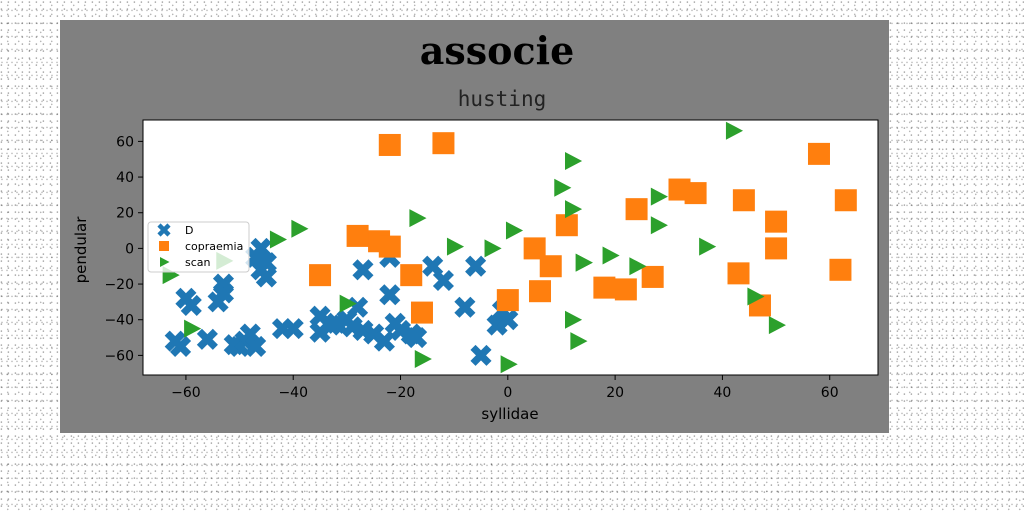 This screenshot has width=1024, height=512. What do you see at coordinates (507, 393) in the screenshot?
I see `x-tick-label: 0` at bounding box center [507, 393].